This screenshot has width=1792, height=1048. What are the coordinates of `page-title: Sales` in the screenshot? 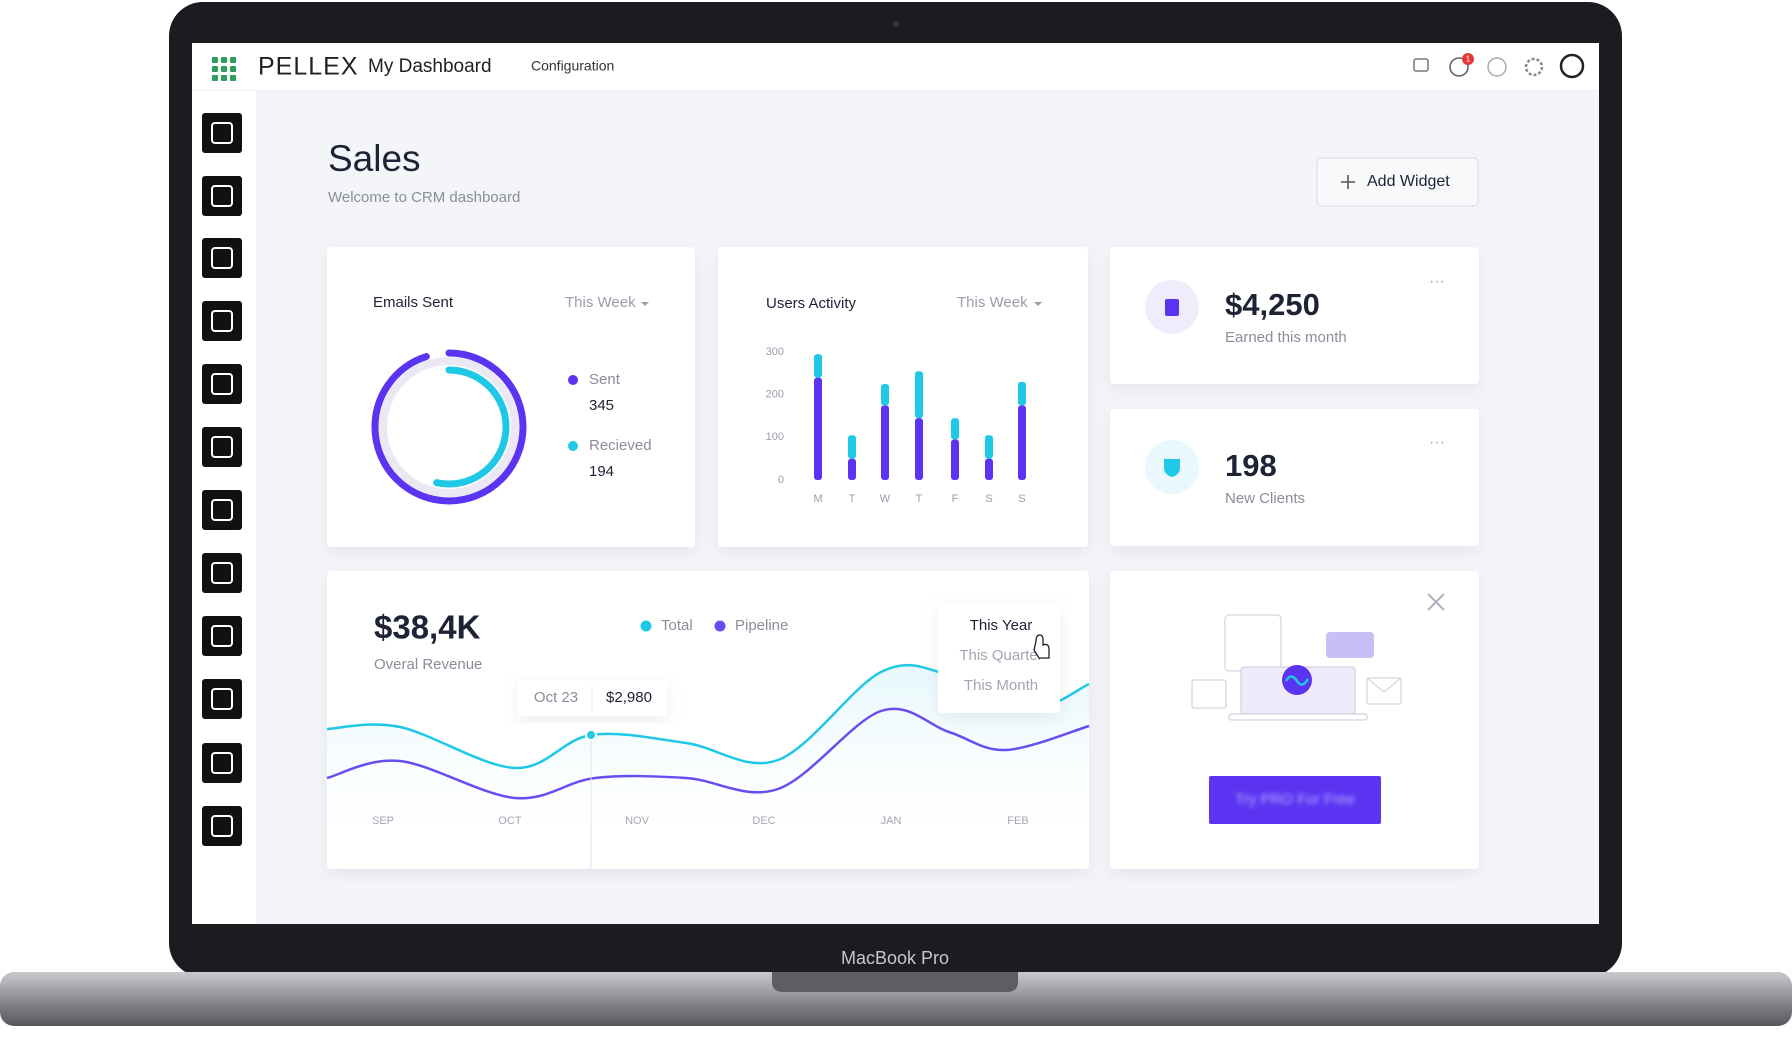 It's located at (374, 158).